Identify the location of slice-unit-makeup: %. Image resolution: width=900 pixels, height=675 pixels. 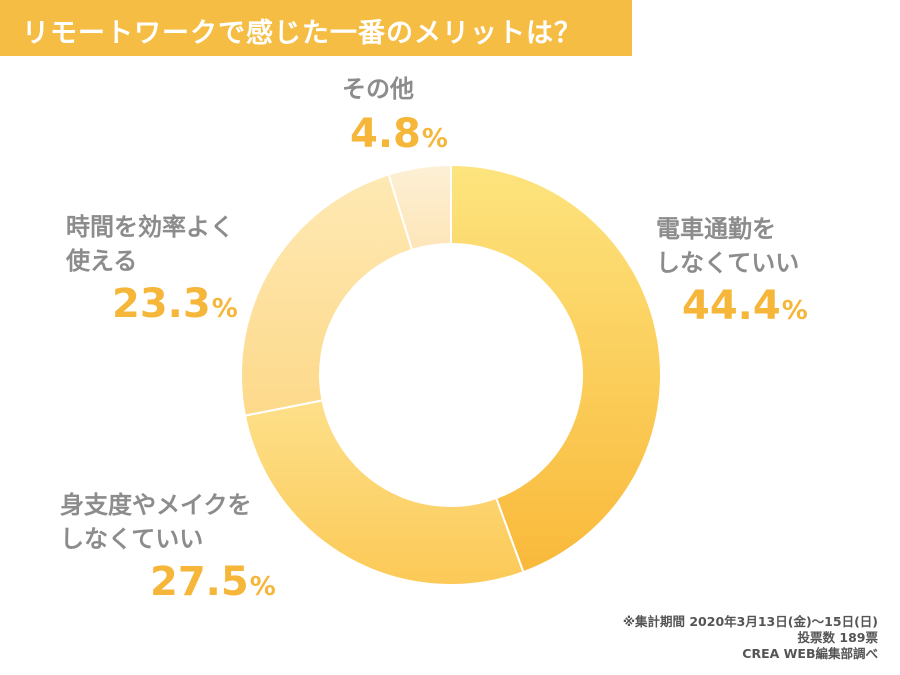
(262, 587).